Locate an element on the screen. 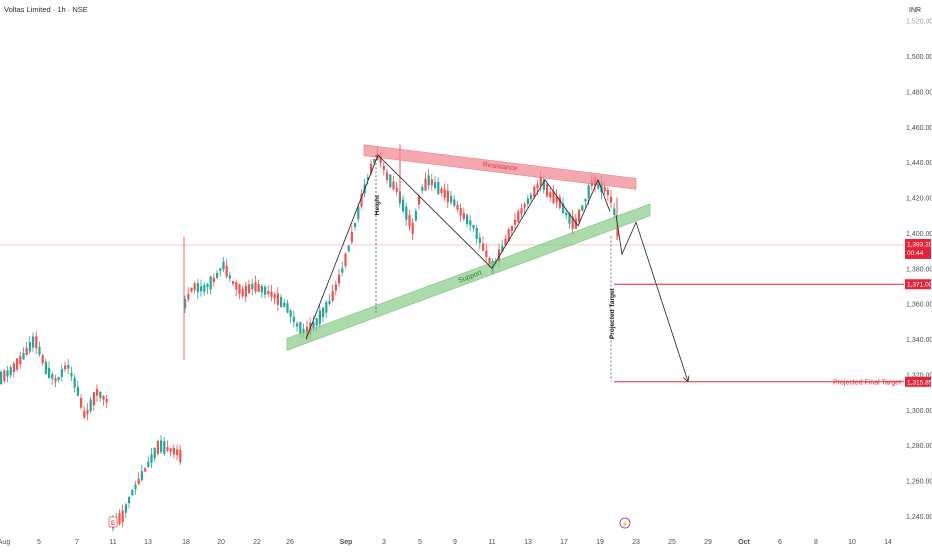  y-tick-label: 1,500.00 is located at coordinates (919, 57).